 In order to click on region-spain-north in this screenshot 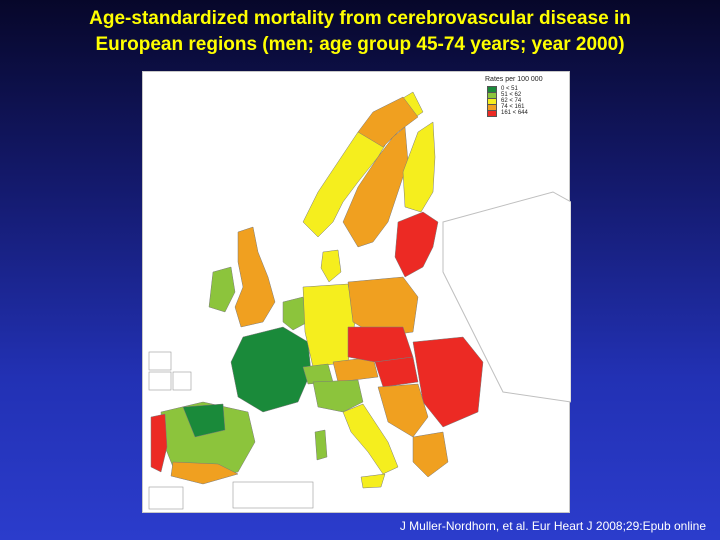, I will do `click(204, 420)`.